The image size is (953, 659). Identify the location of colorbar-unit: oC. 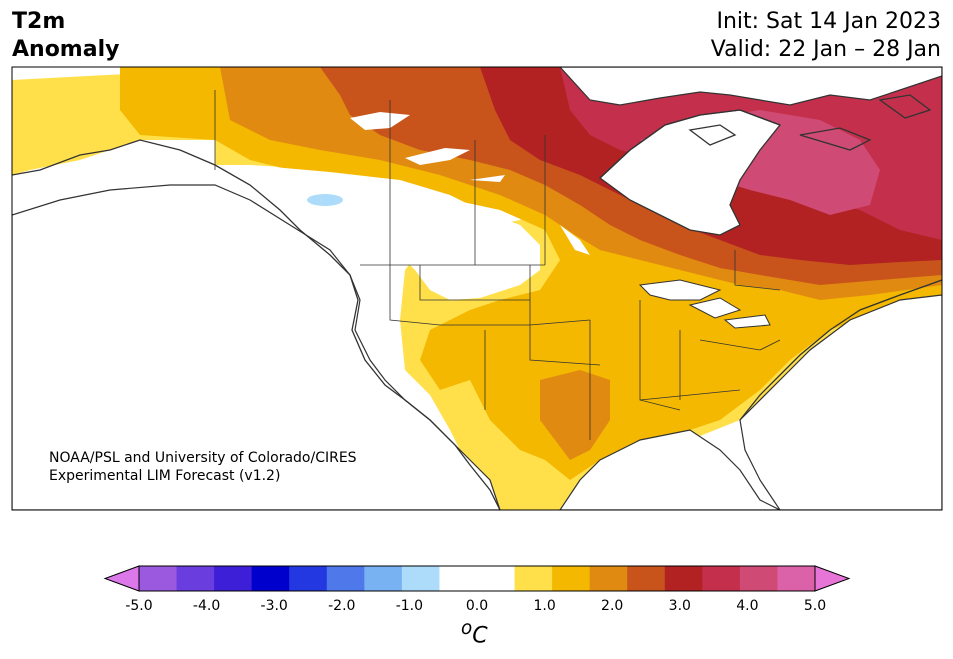
(474, 633).